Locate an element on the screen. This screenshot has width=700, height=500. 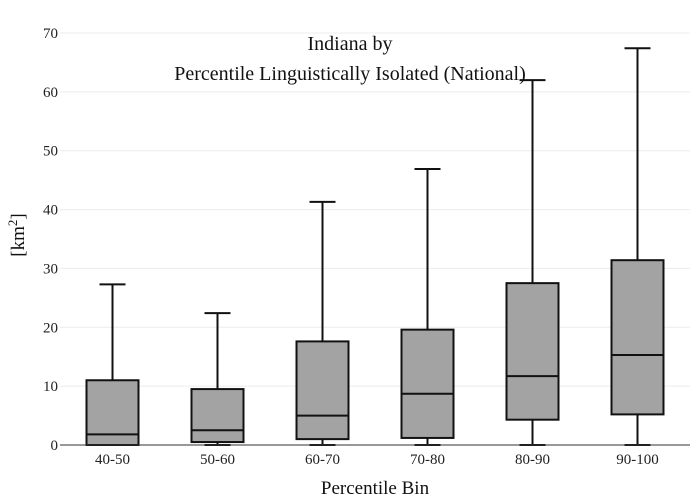
y-tick-label: 0 is located at coordinates (55, 446).